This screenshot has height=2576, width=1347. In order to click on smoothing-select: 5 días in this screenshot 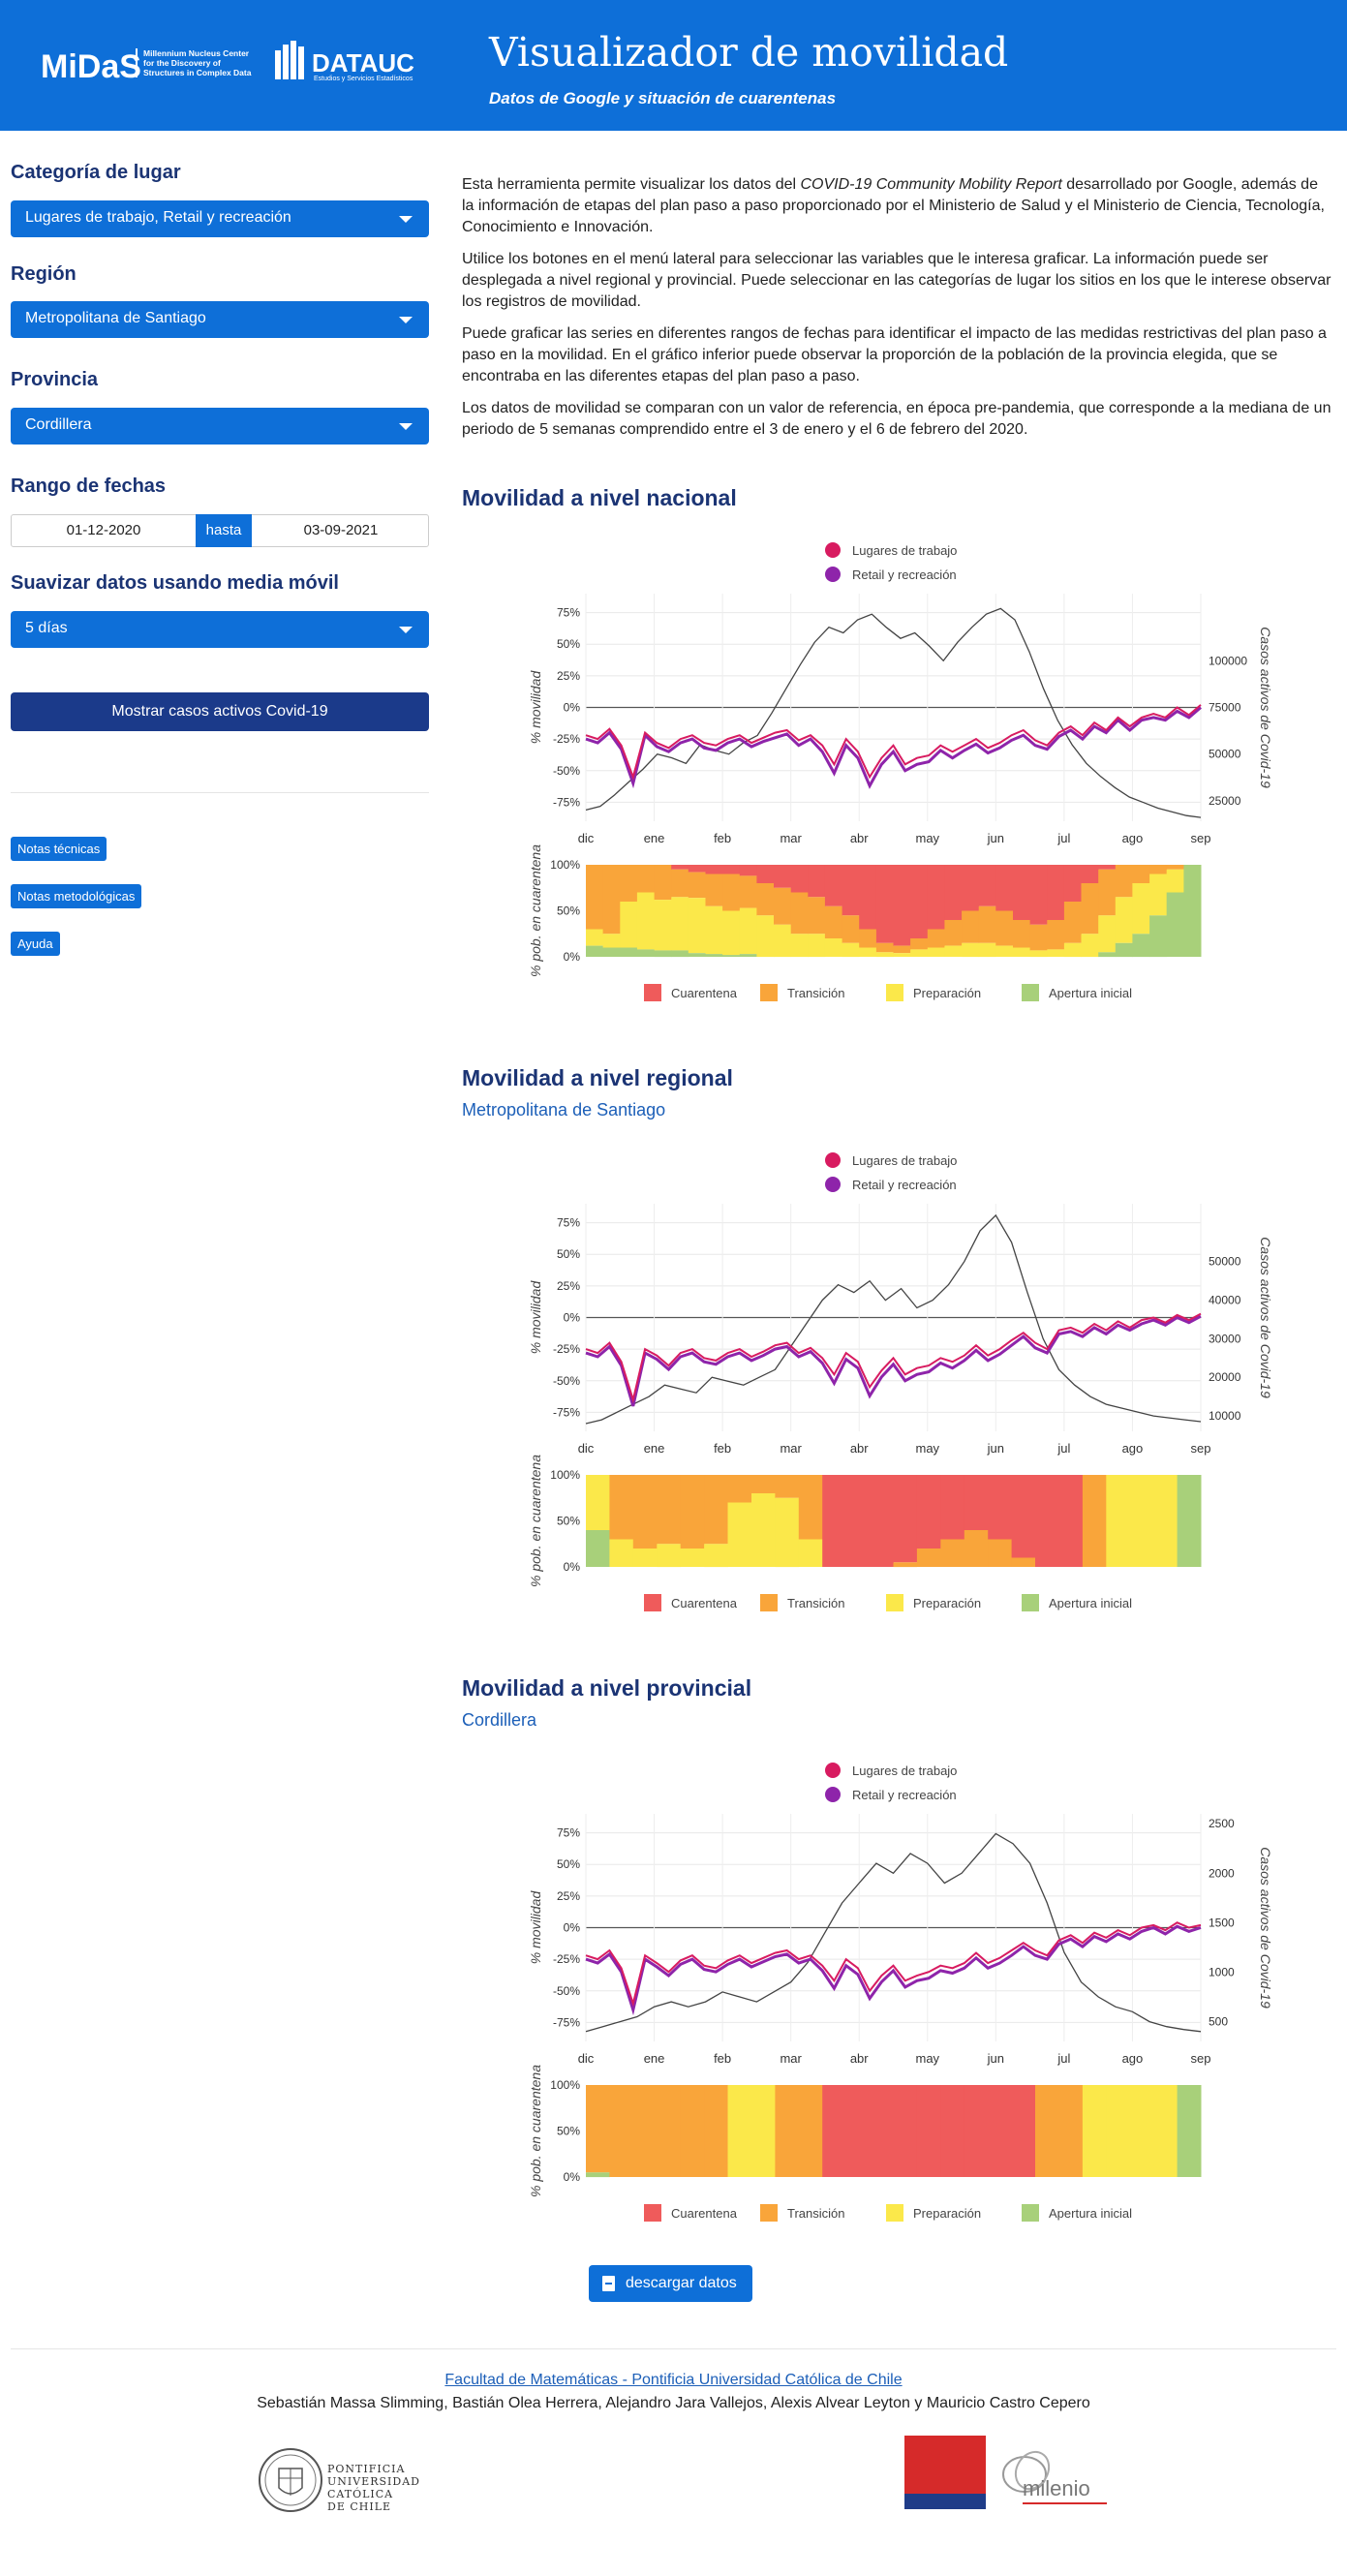, I will do `click(220, 629)`.